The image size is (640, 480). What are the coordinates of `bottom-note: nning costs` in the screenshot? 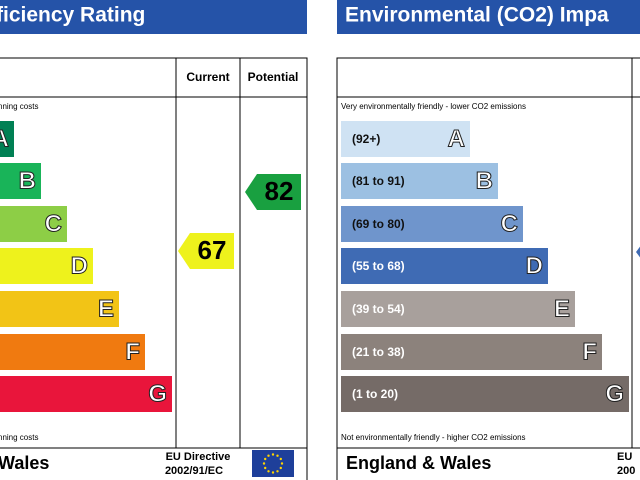 It's located at (19, 437).